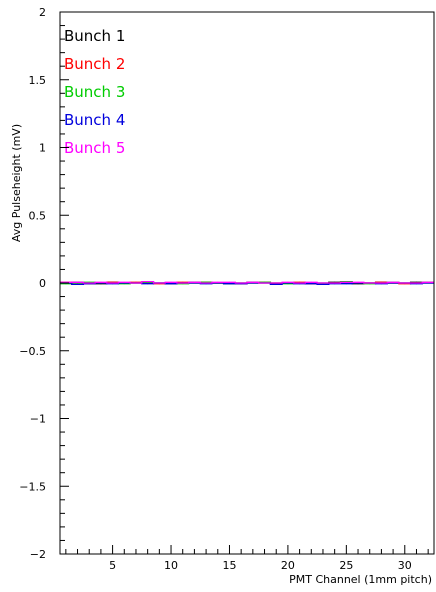  I want to click on x-tick-label: 30, so click(405, 565).